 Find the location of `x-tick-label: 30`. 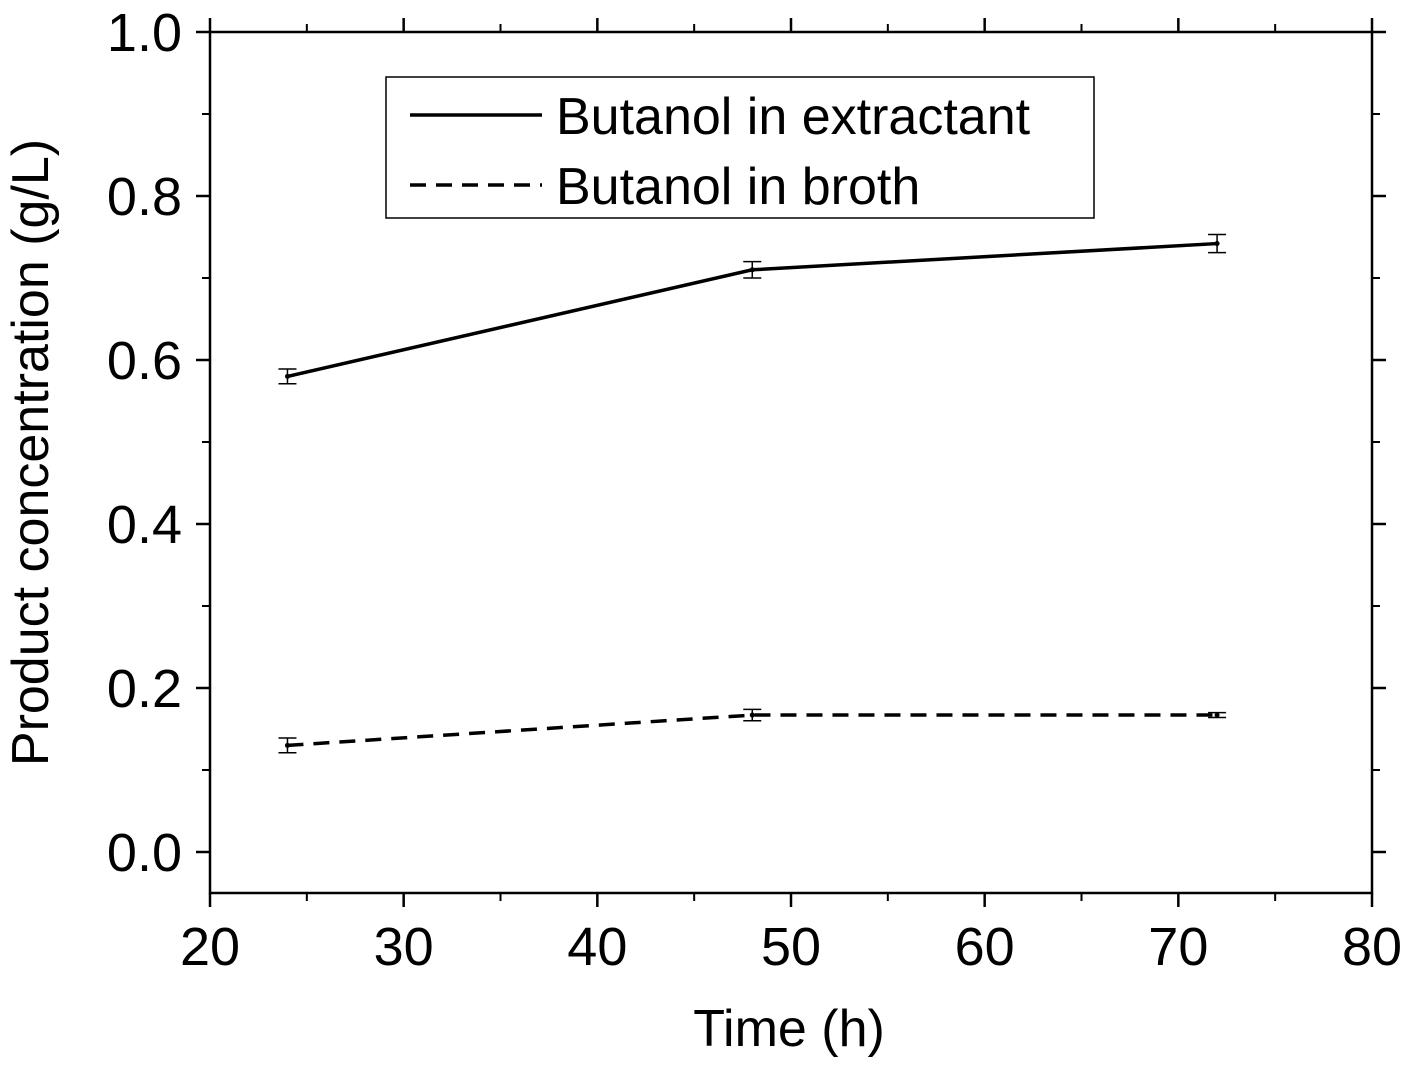

x-tick-label: 30 is located at coordinates (404, 947).